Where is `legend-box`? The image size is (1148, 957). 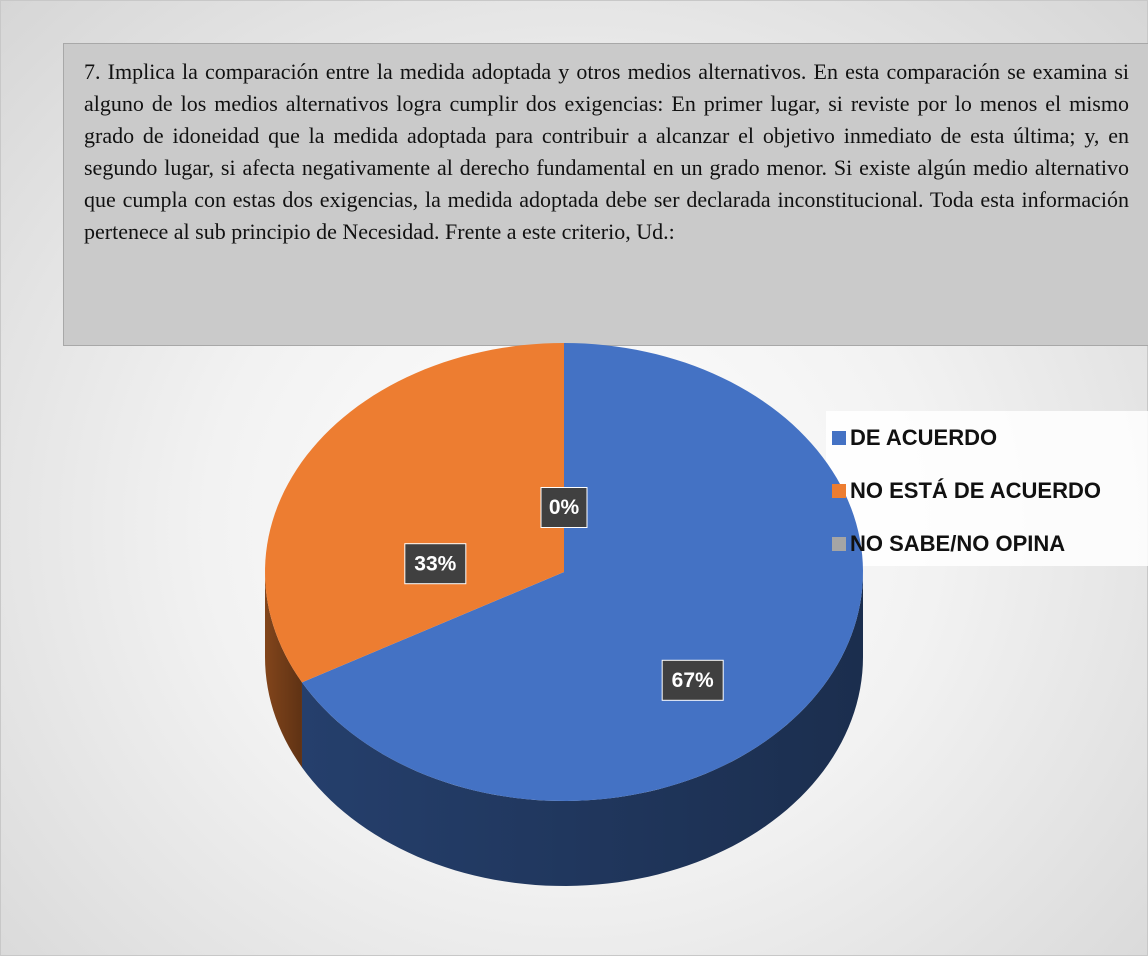 legend-box is located at coordinates (987, 488).